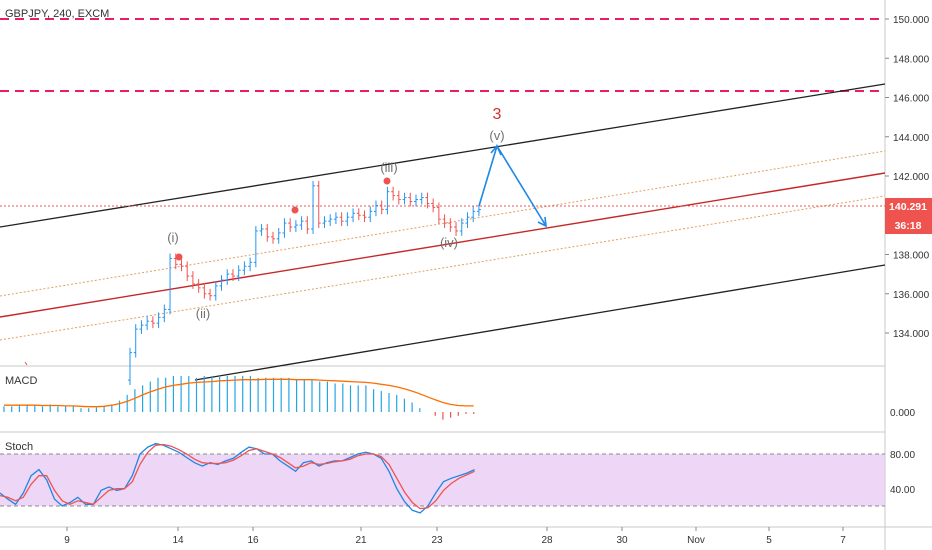  Describe the element at coordinates (361, 540) in the screenshot. I see `time-tick-label: 21` at that location.